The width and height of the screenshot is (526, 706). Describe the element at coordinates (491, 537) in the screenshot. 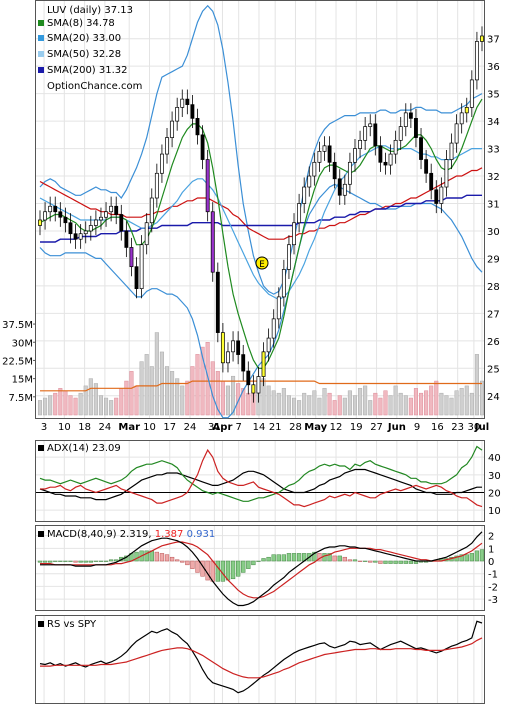

I see `macd-tick-label: 2` at that location.